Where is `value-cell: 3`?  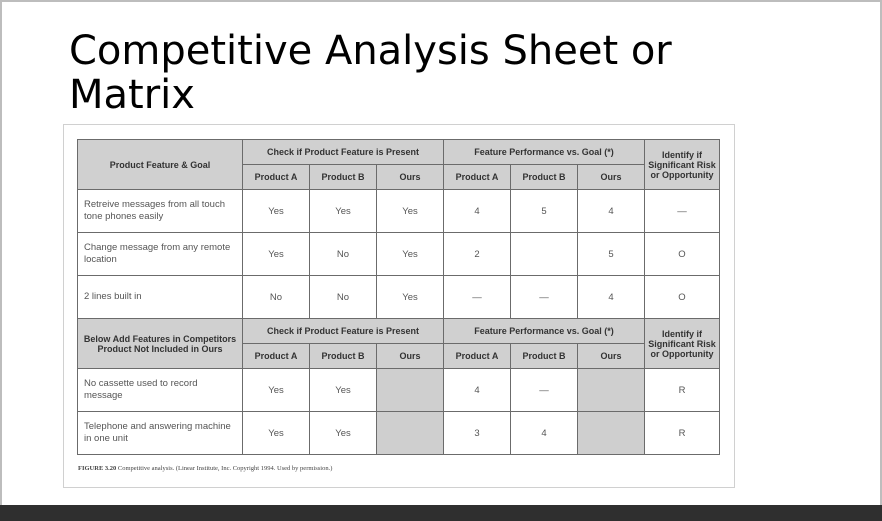
value-cell: 3 is located at coordinates (477, 433).